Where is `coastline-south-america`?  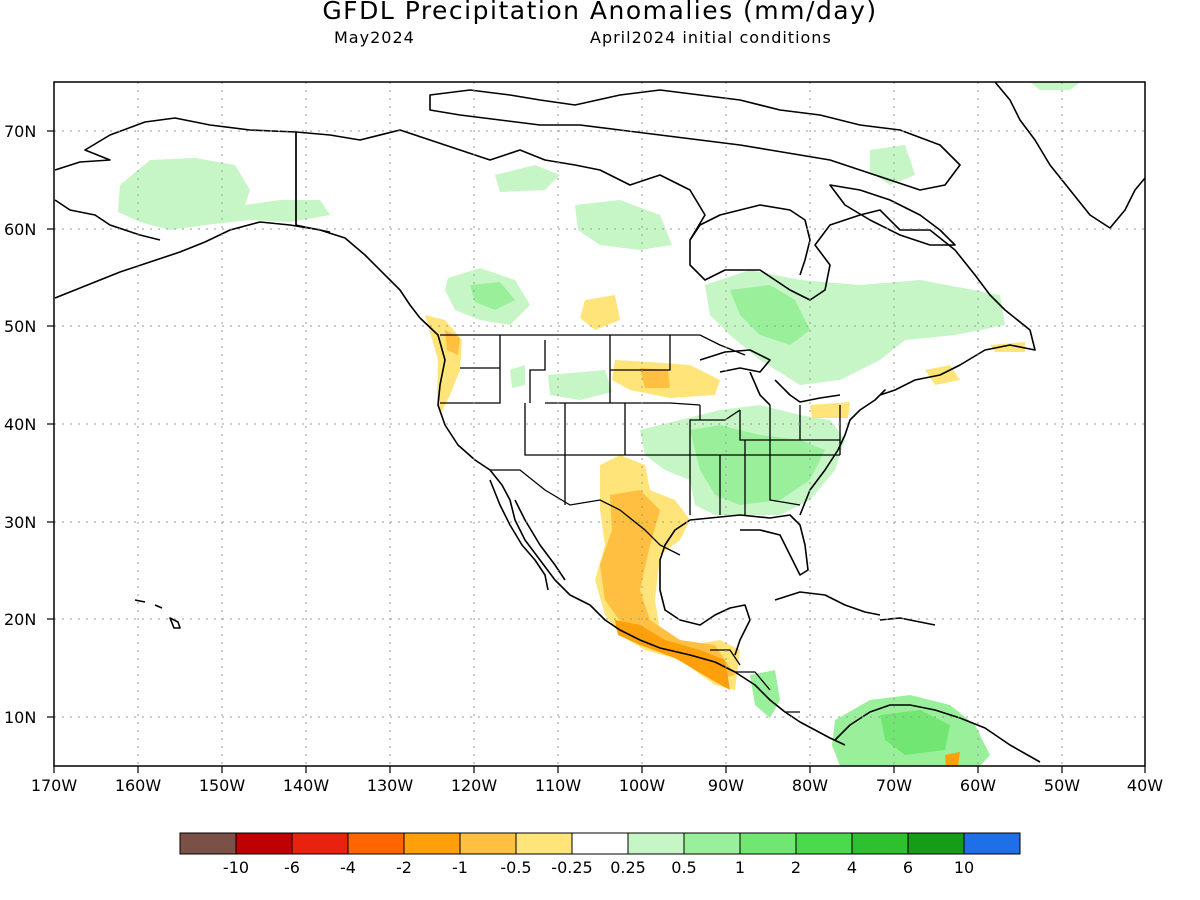 coastline-south-america is located at coordinates (937, 733).